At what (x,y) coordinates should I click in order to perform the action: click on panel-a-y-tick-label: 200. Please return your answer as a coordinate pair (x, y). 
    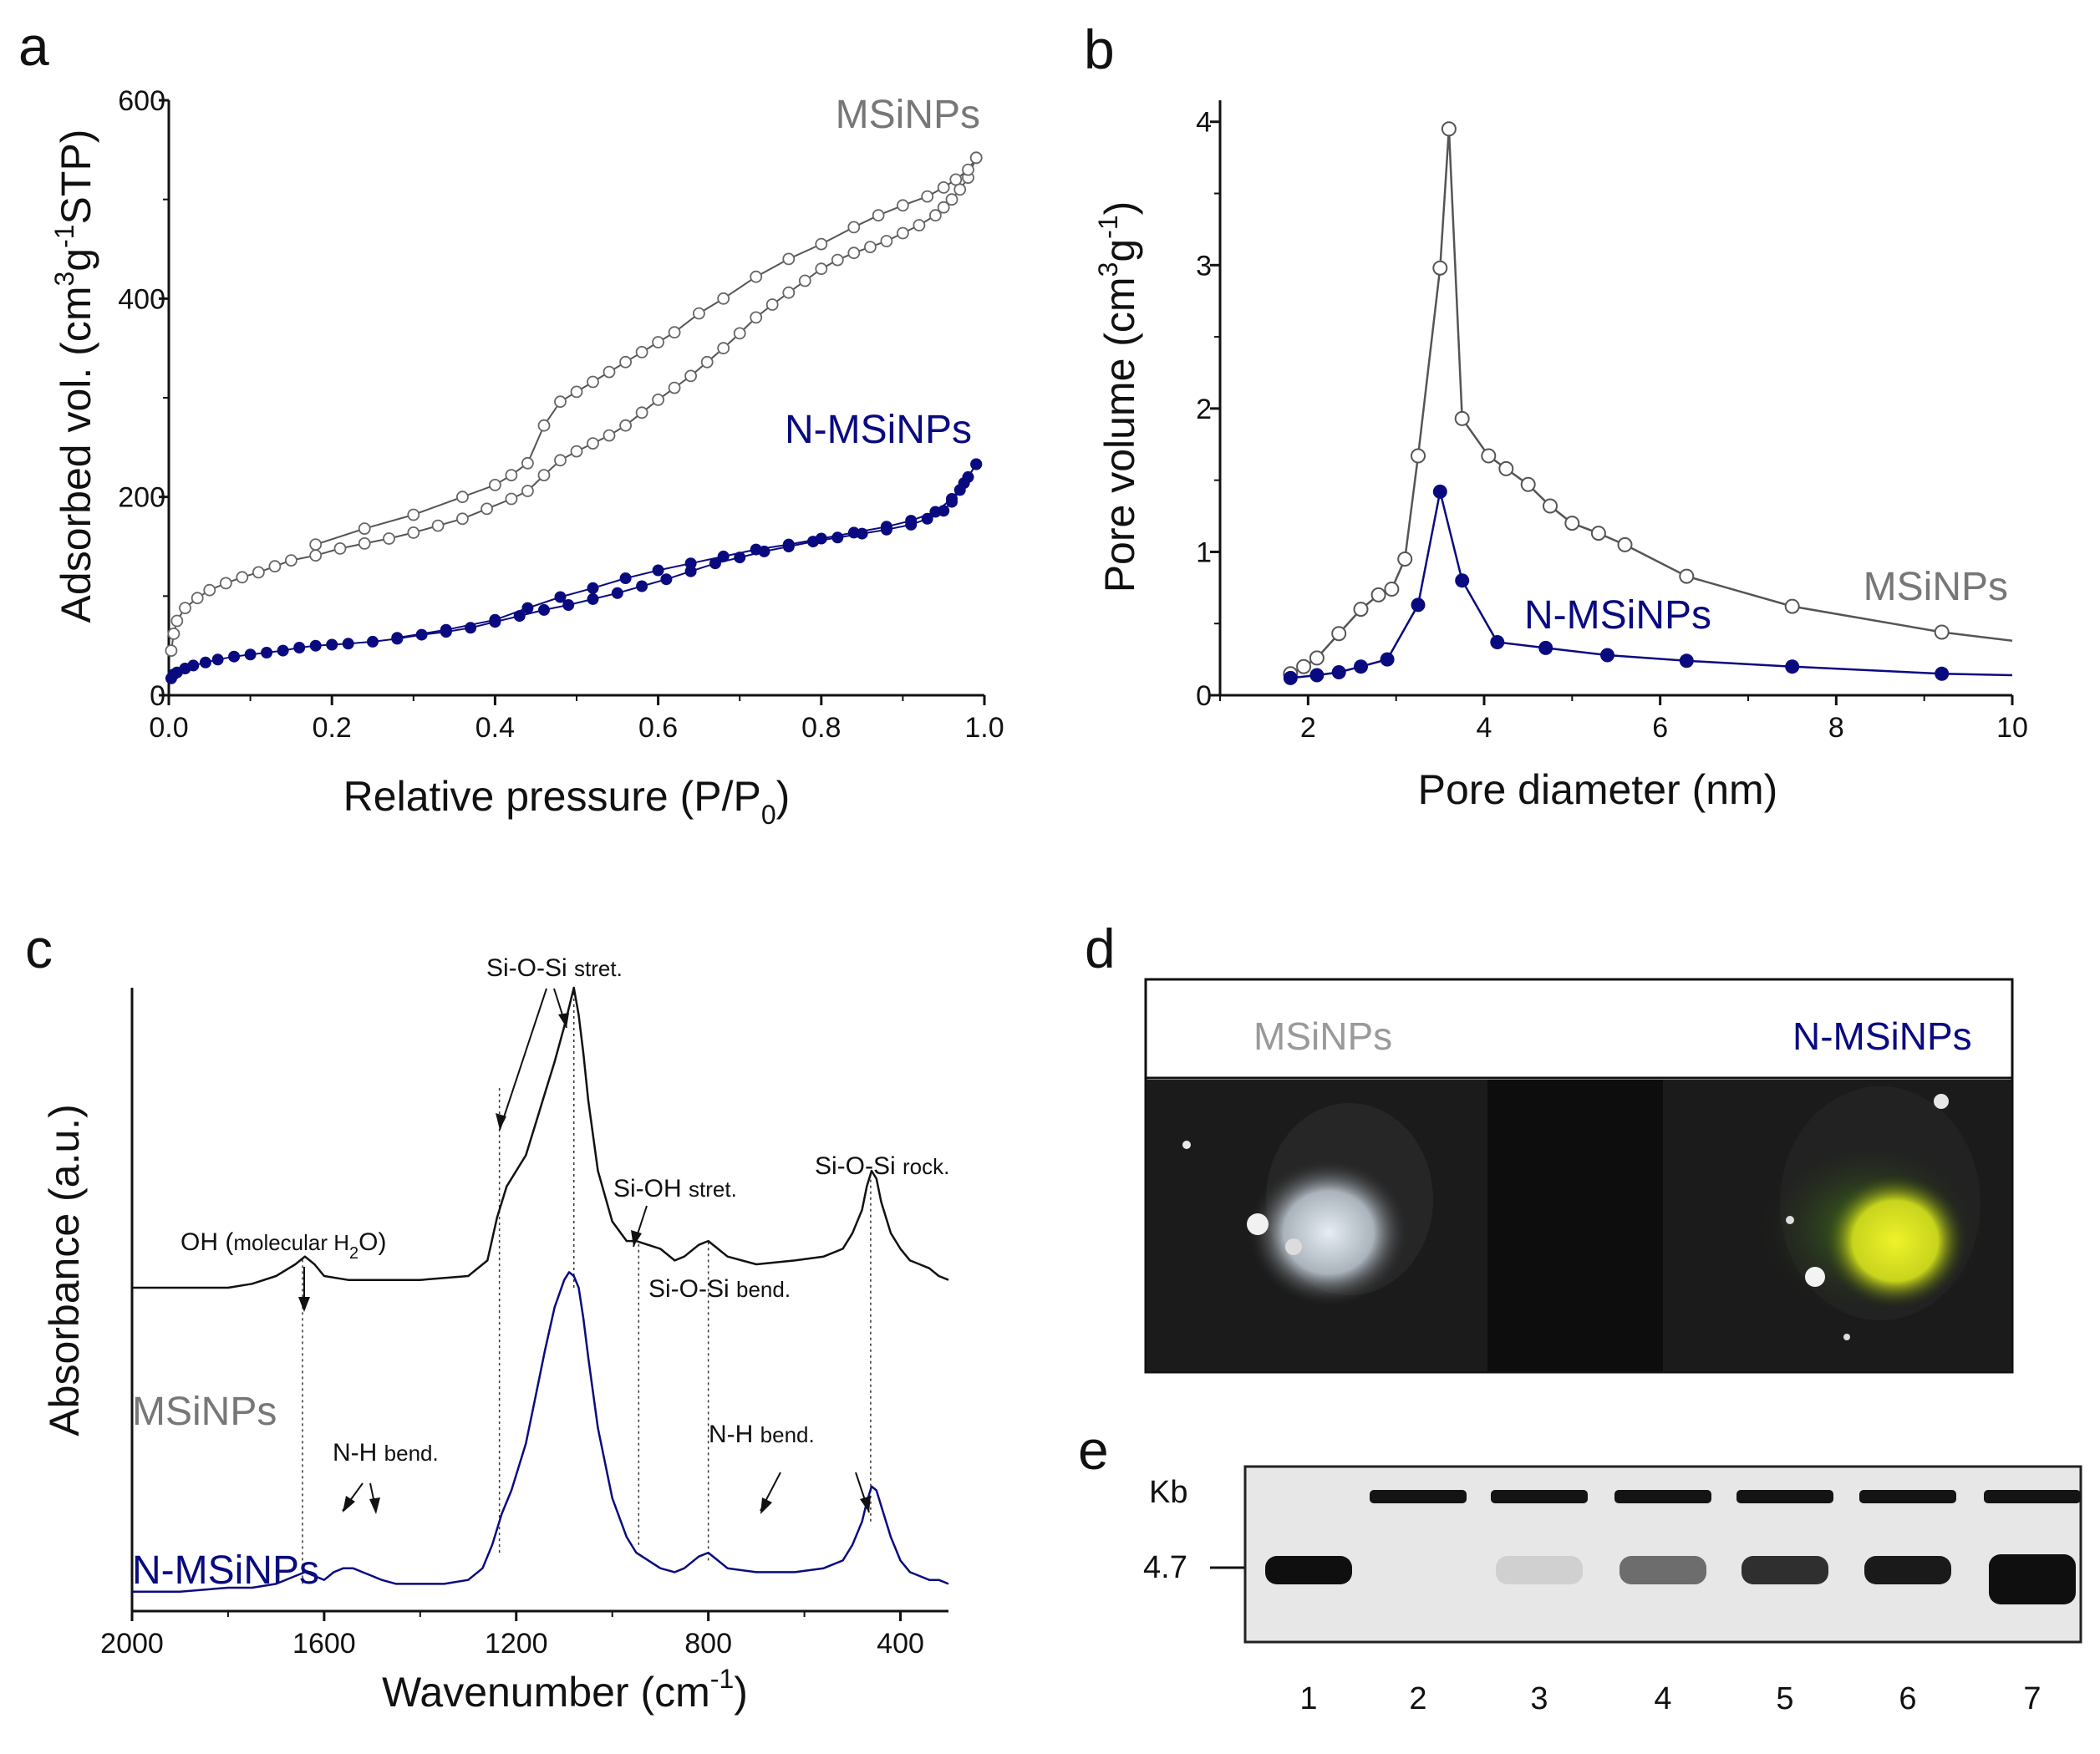
    Looking at the image, I should click on (142, 498).